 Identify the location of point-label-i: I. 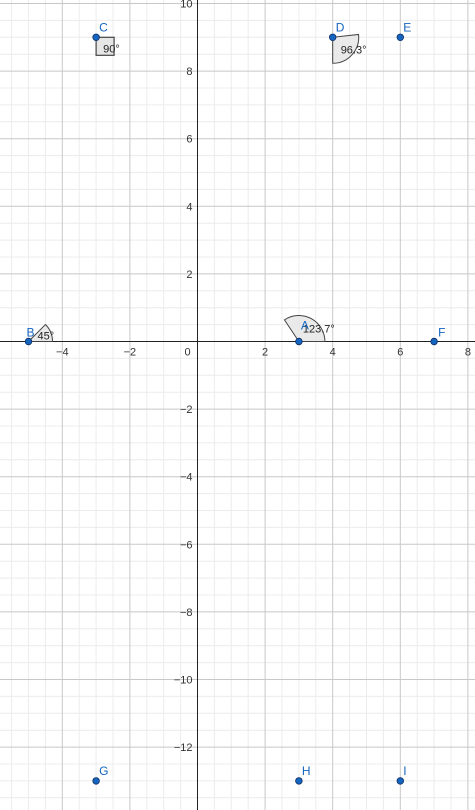
(404, 771).